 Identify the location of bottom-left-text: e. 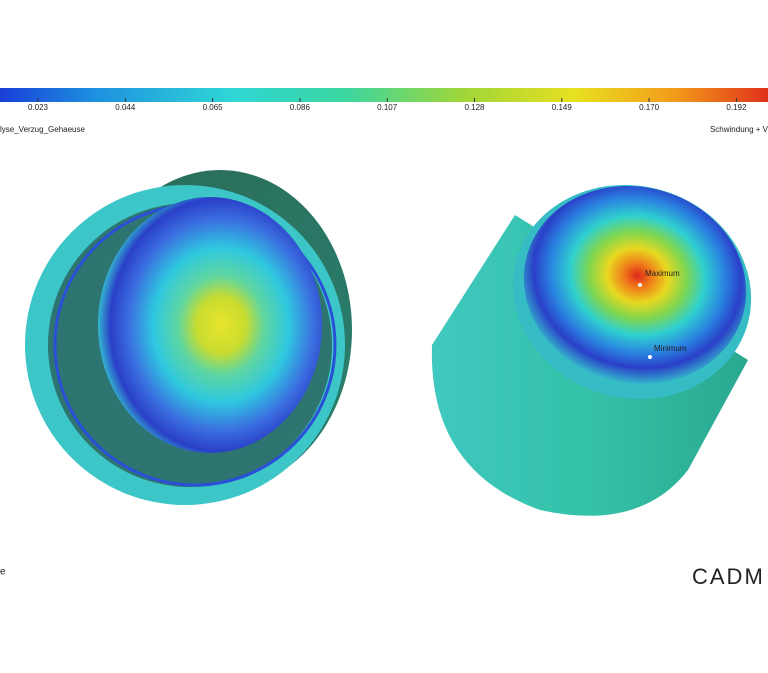
(3, 572).